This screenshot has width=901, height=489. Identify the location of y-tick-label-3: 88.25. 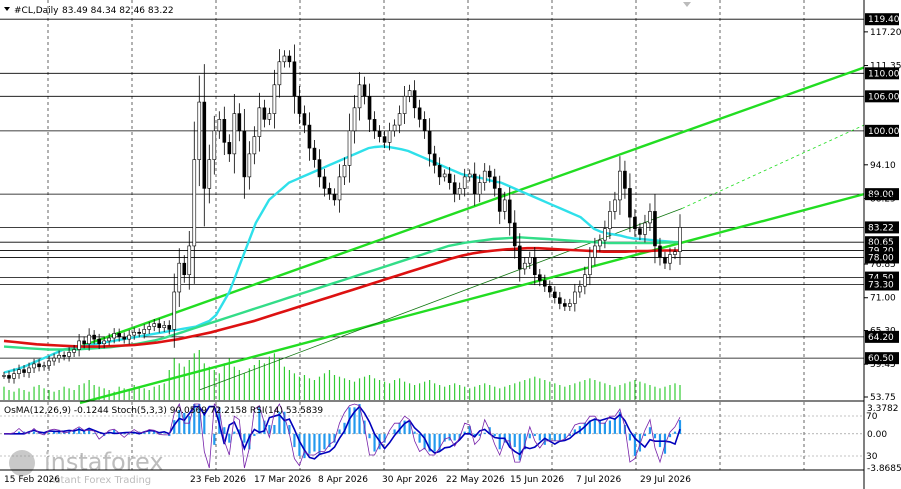
(883, 199).